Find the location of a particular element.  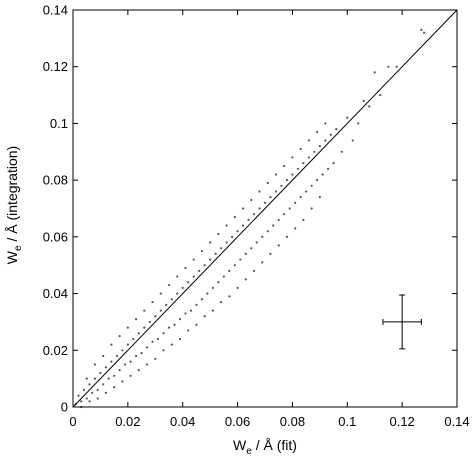

y-tick-label: 0.02 is located at coordinates (55, 350).